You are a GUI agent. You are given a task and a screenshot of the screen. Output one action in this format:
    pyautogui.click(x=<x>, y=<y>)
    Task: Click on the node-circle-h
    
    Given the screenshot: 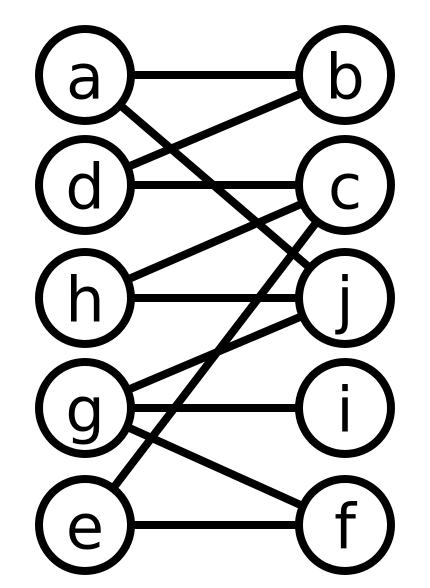 What is the action you would take?
    pyautogui.click(x=85, y=298)
    